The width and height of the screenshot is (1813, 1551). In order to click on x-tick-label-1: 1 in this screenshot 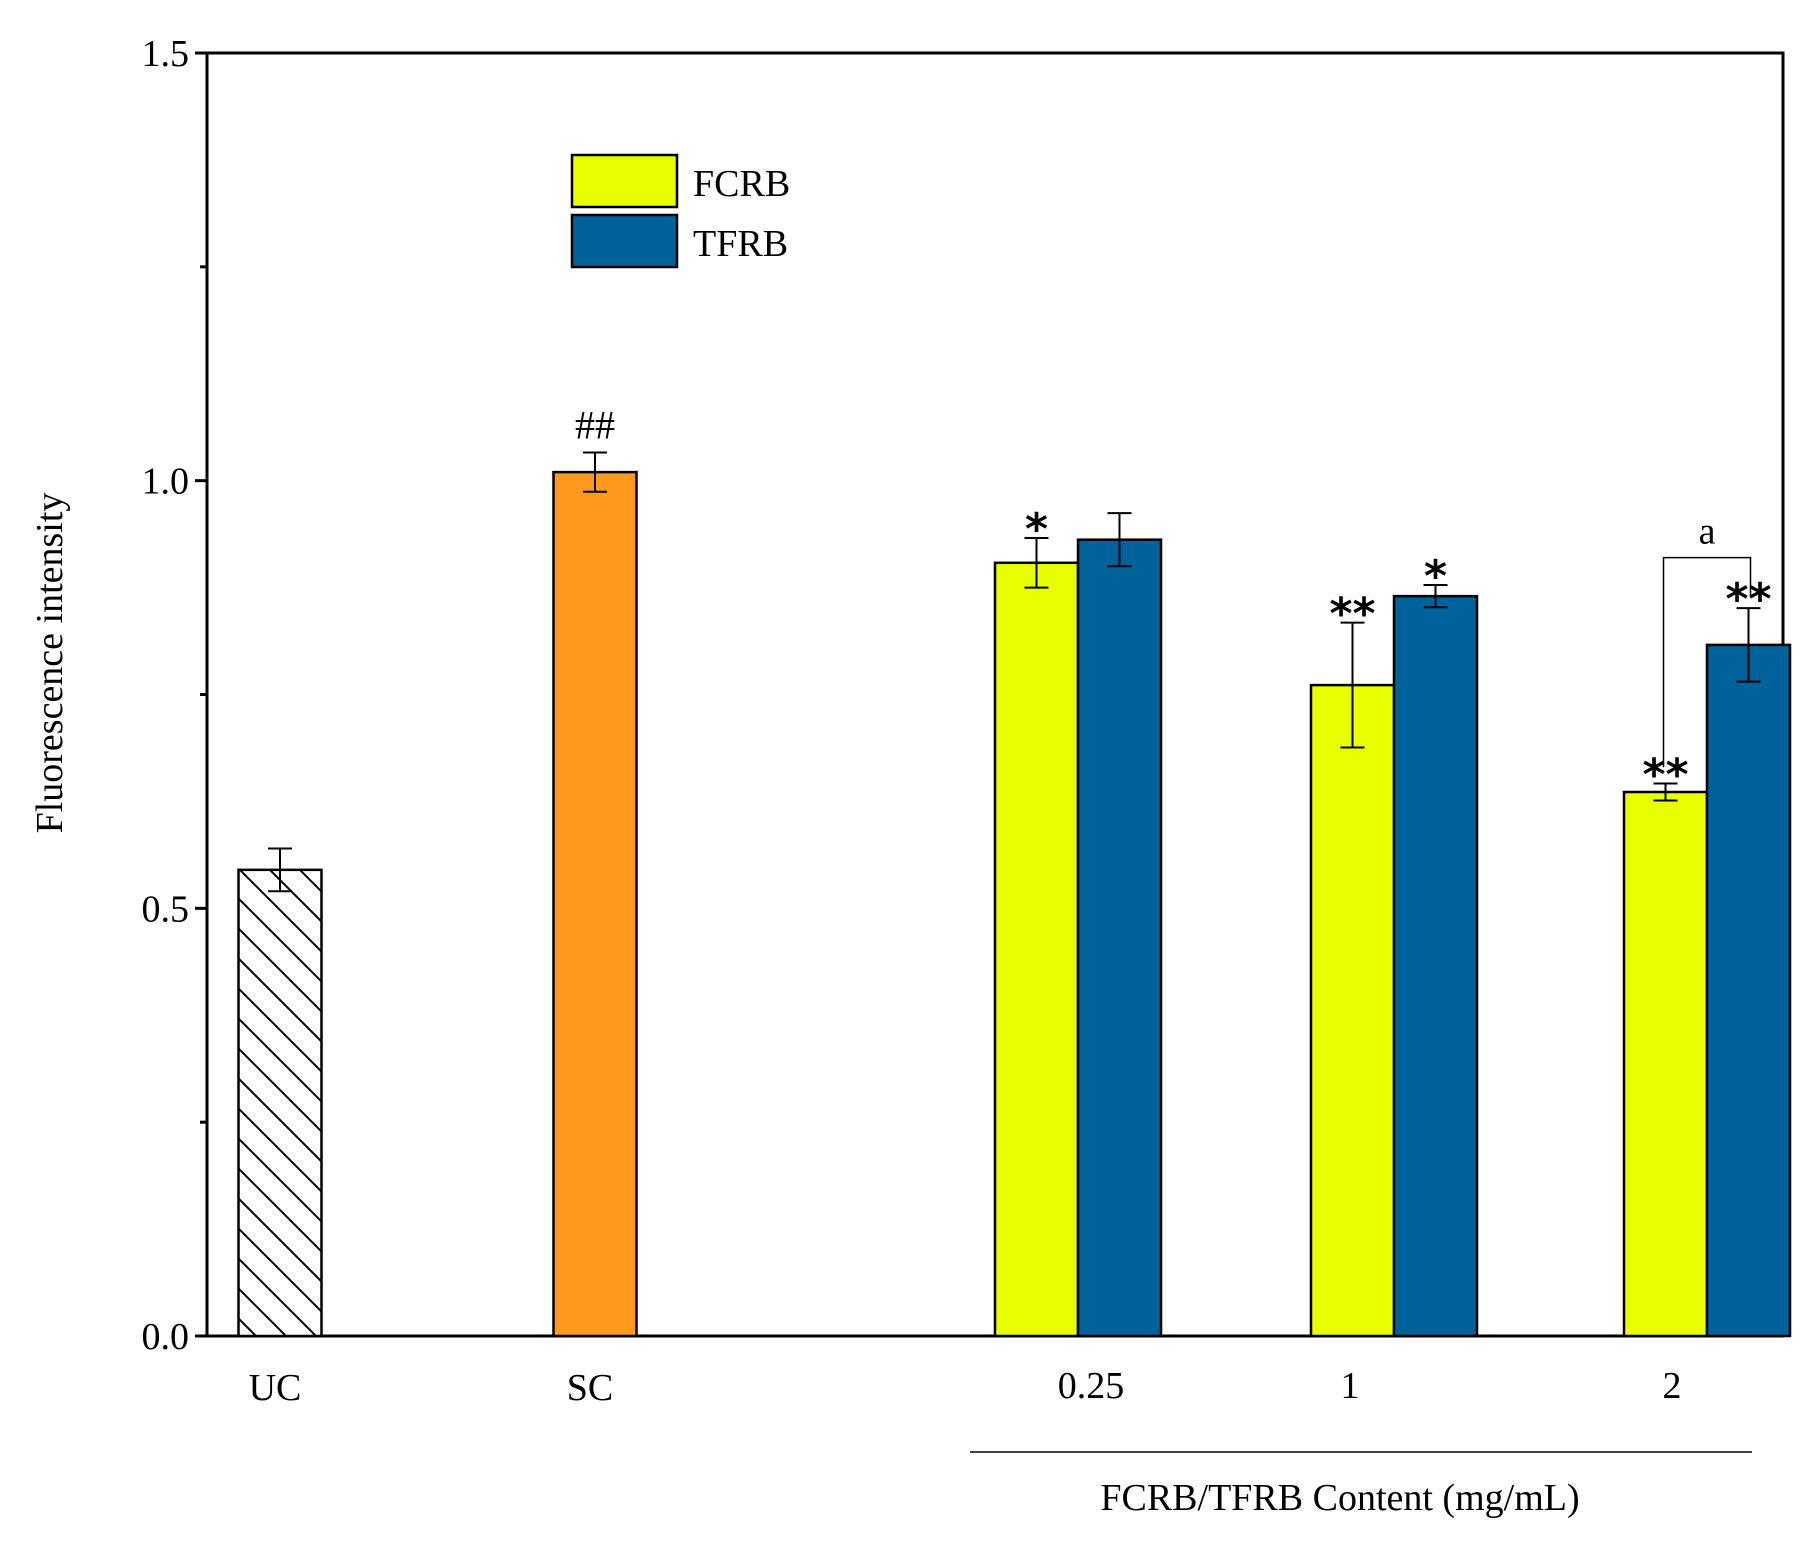, I will do `click(1350, 1386)`.